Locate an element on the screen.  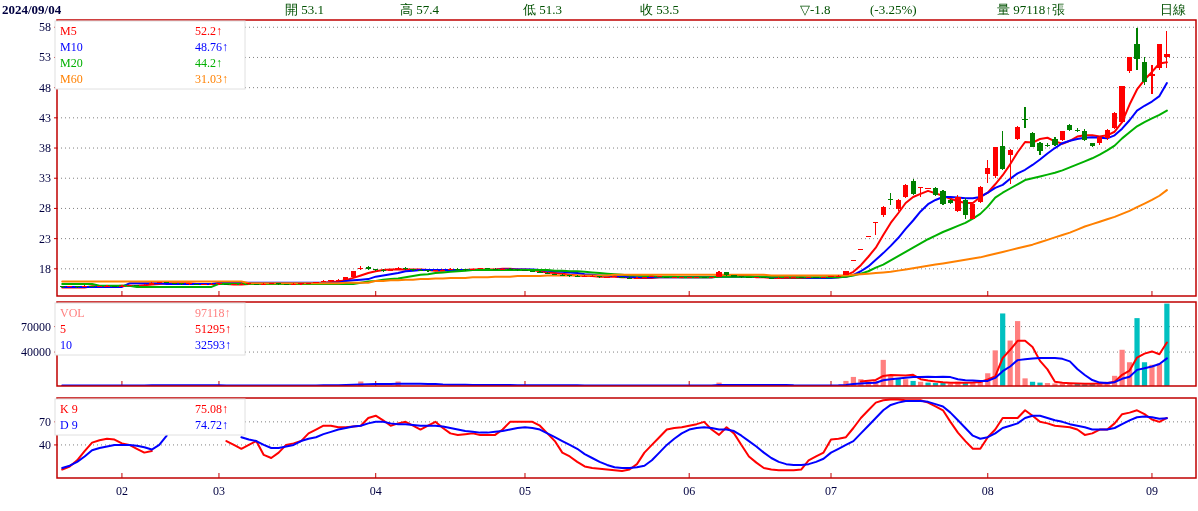
x-tick-label: 07 is located at coordinates (831, 491).